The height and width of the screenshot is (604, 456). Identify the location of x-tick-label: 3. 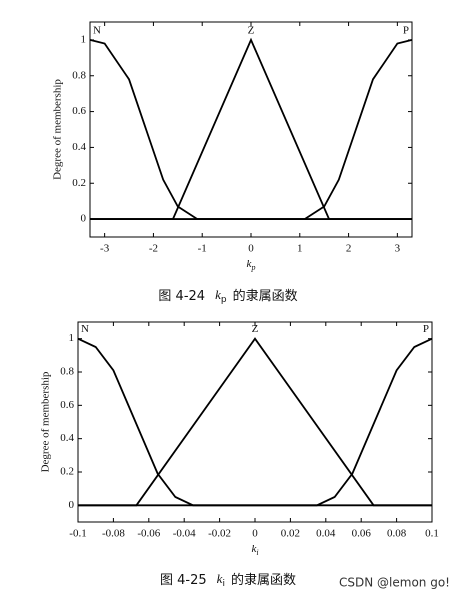
(398, 249).